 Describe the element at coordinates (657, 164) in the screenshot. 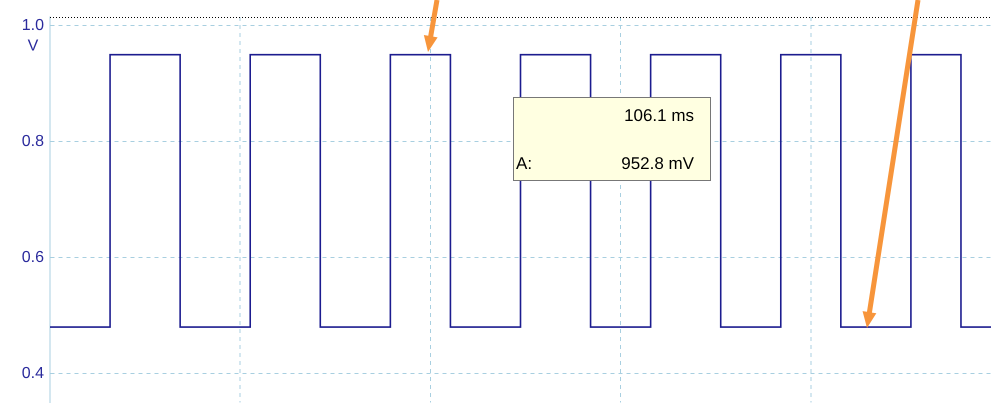

I see `annotation: 952.8 mV` at that location.